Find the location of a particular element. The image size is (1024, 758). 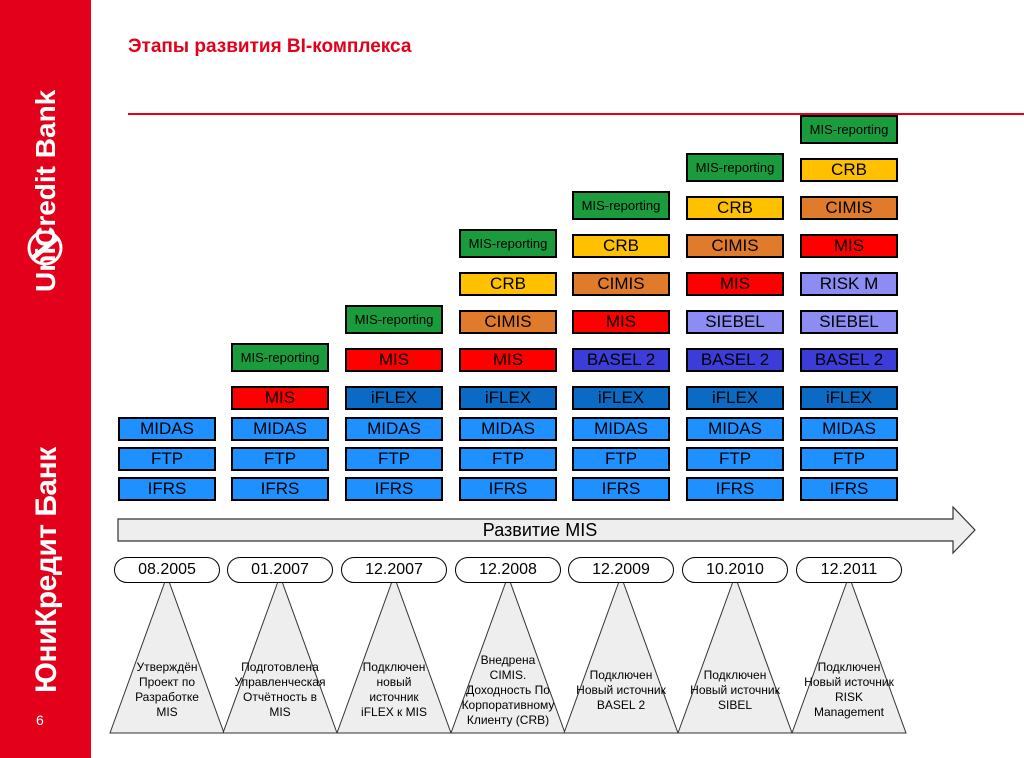

milestone-description: Утверждён Проект по Разработке MIS is located at coordinates (167, 690).